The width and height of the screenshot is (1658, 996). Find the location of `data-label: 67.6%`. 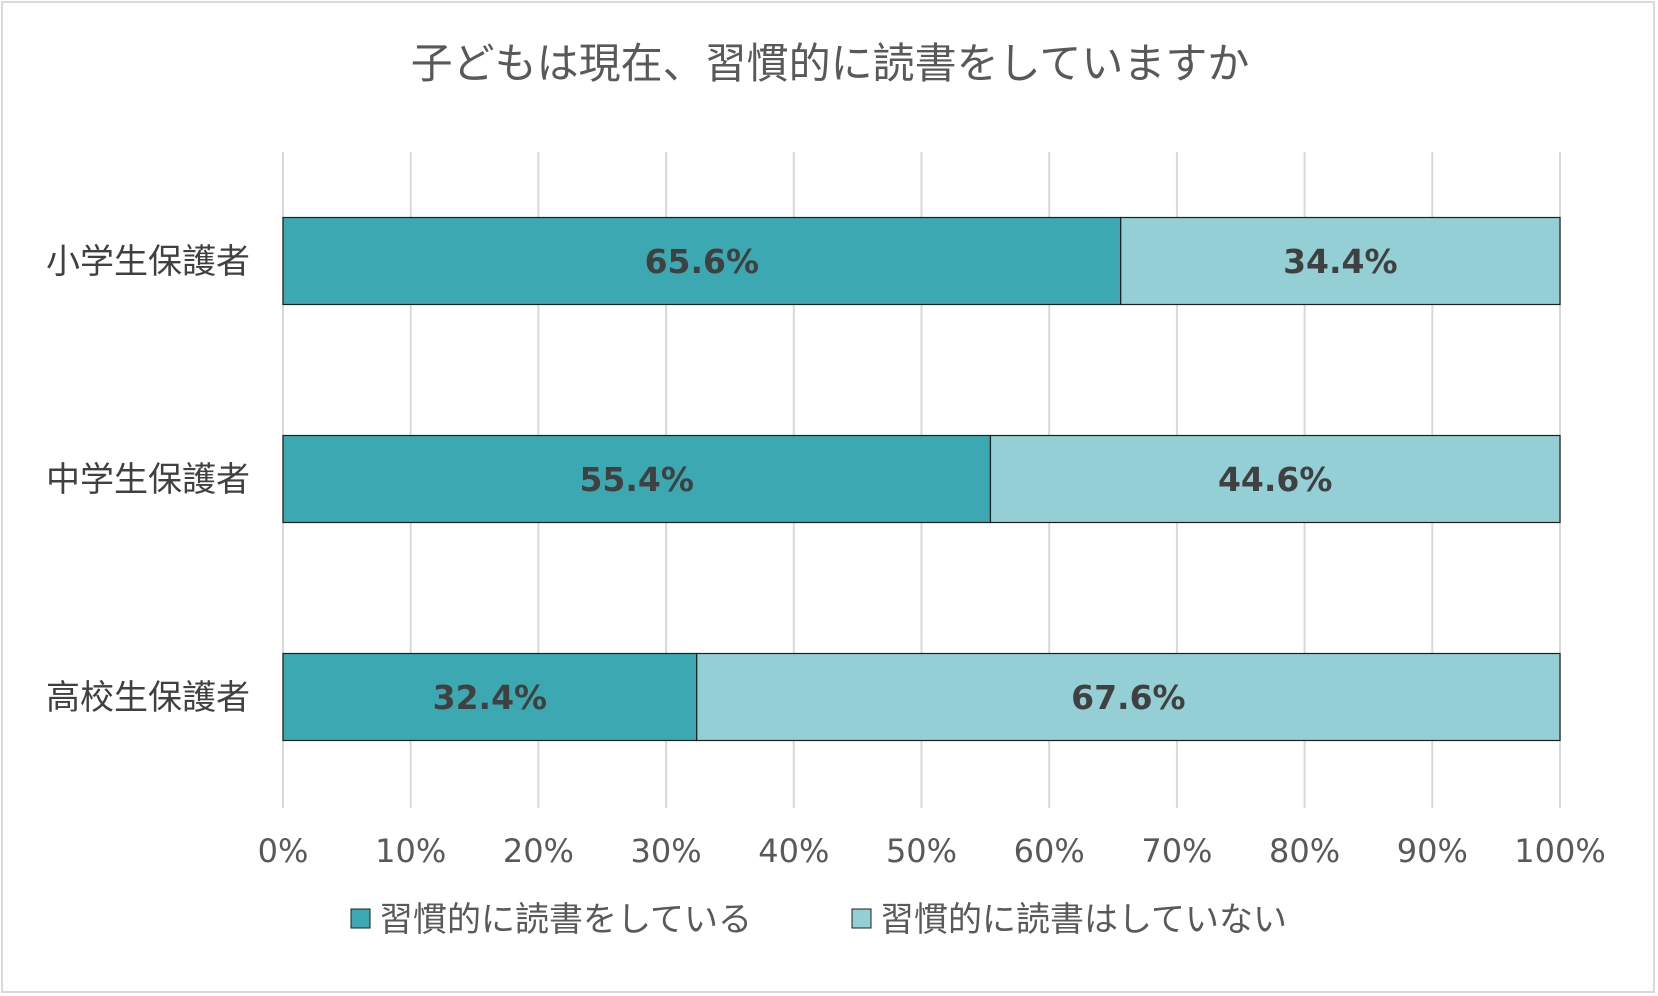

data-label: 67.6% is located at coordinates (1128, 697).